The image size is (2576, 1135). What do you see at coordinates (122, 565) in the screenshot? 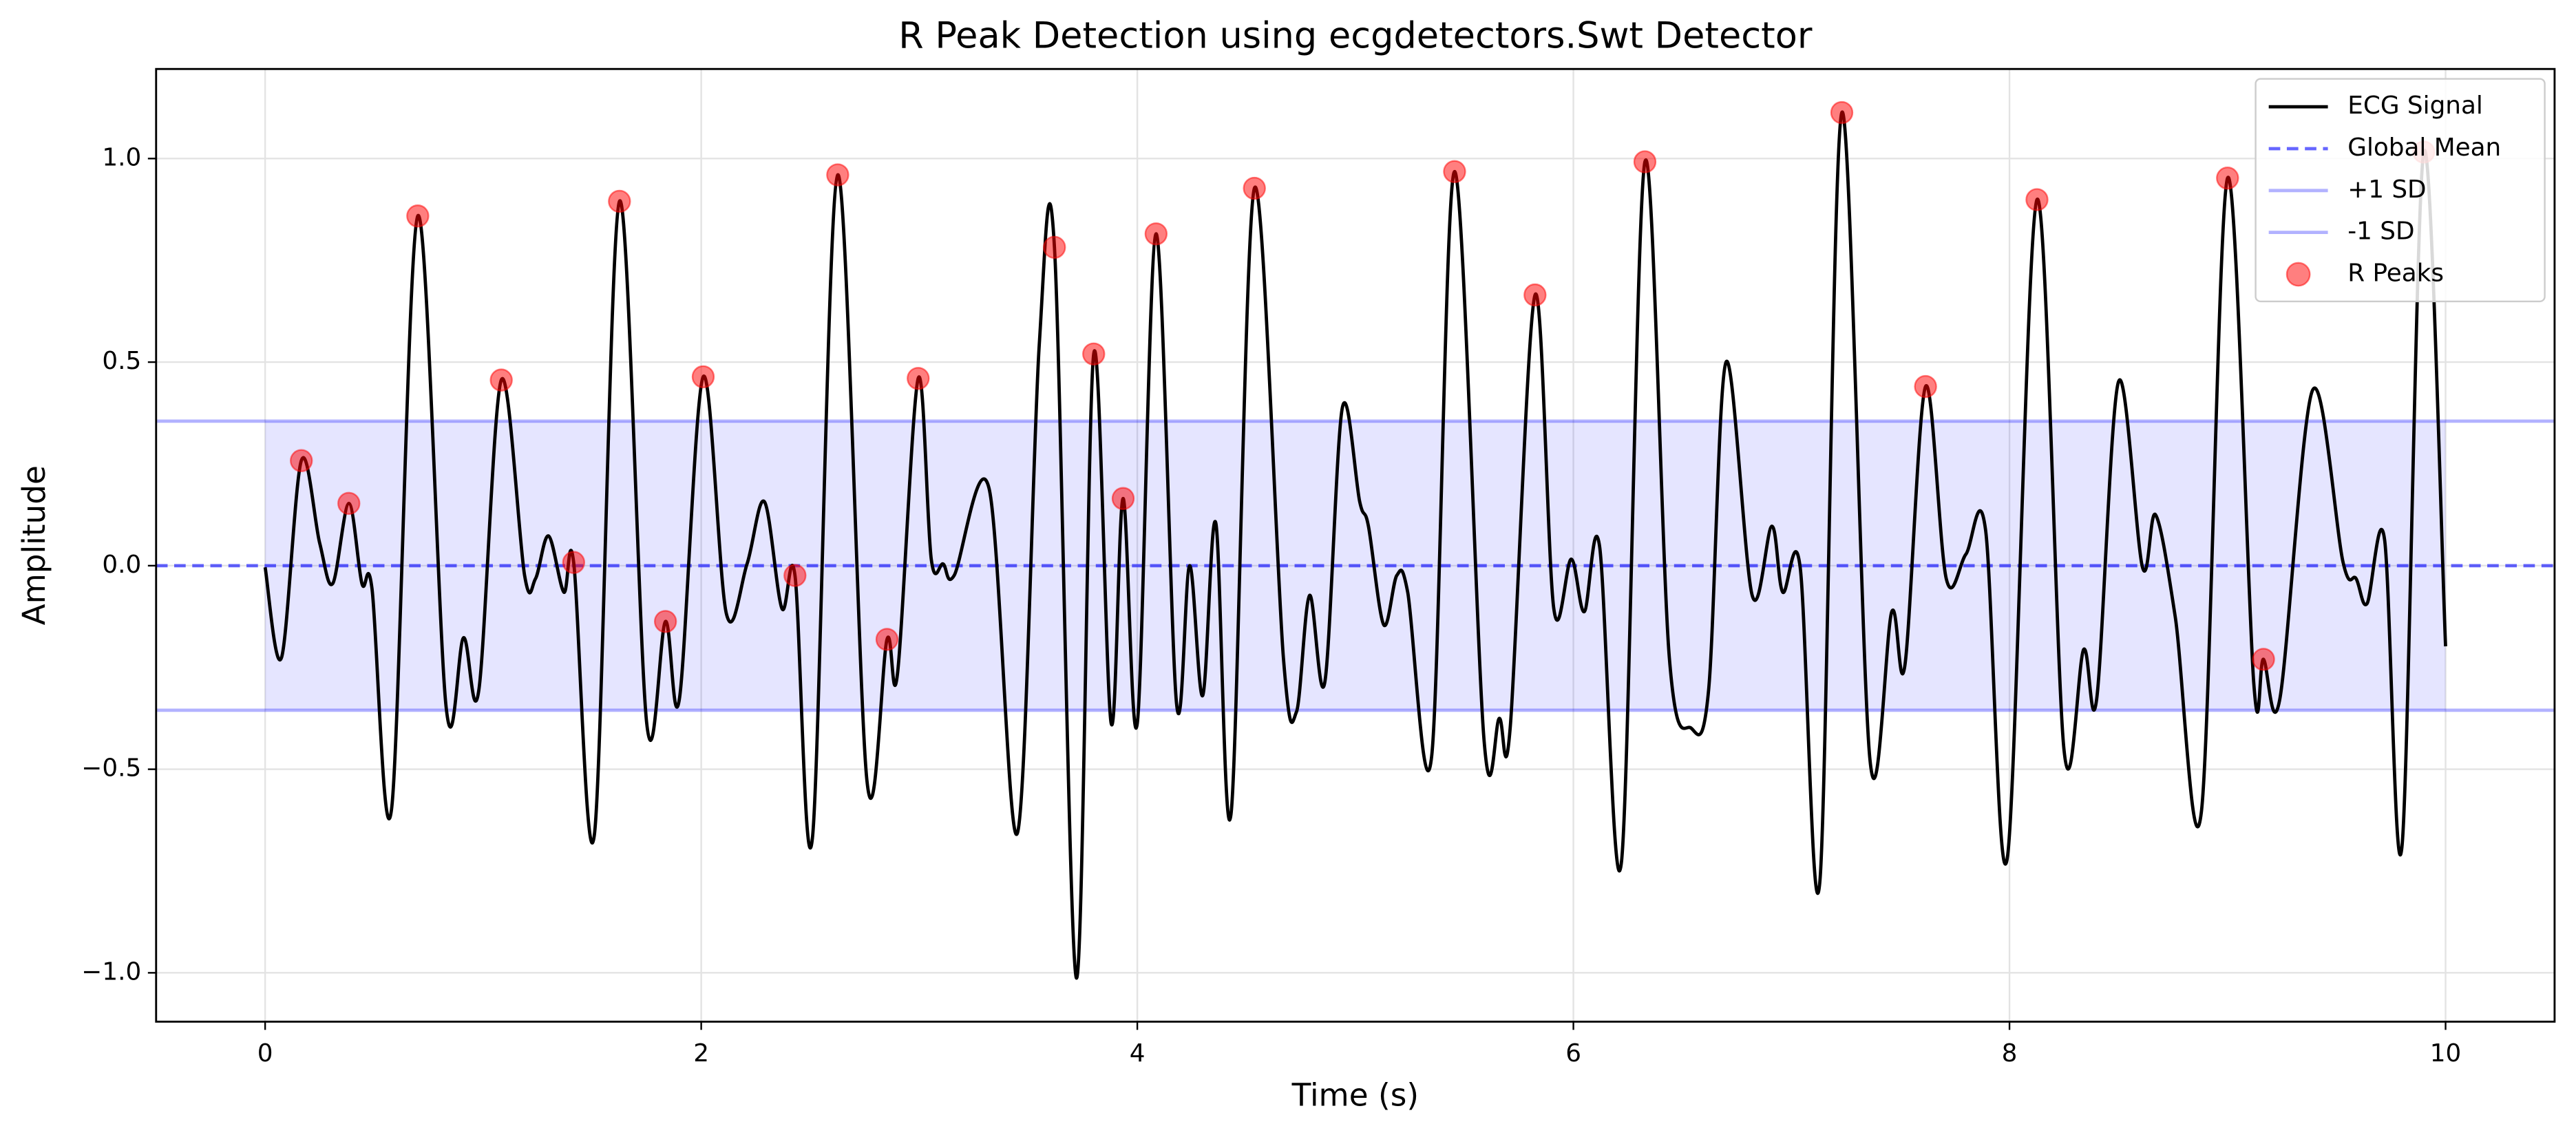
I see `y-tick-label: 0.0` at bounding box center [122, 565].